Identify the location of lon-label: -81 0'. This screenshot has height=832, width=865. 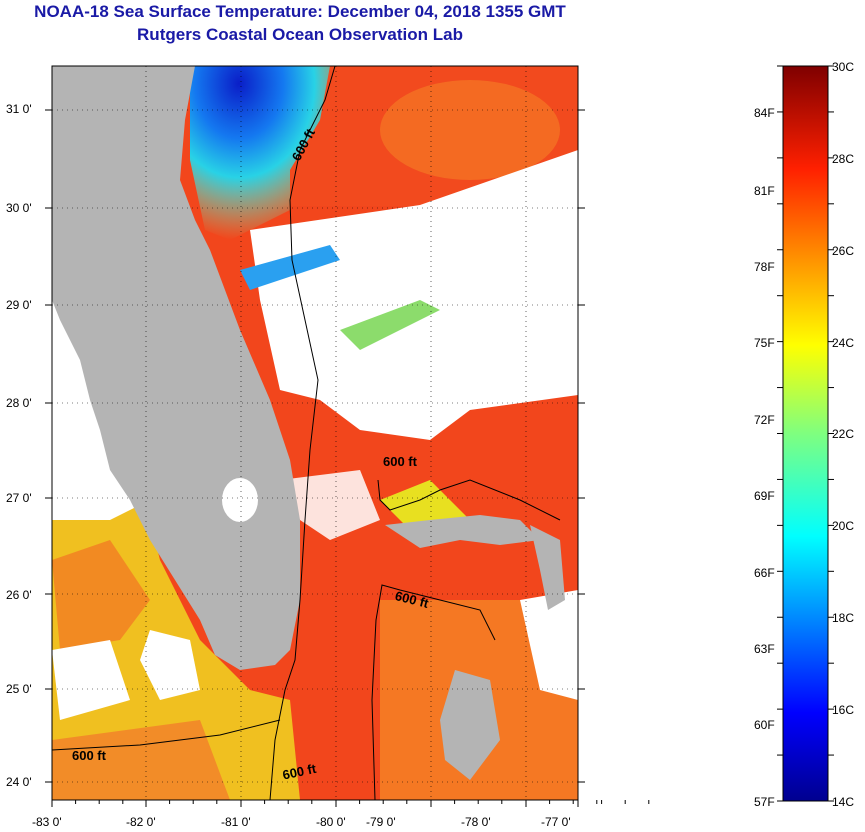
(236, 822).